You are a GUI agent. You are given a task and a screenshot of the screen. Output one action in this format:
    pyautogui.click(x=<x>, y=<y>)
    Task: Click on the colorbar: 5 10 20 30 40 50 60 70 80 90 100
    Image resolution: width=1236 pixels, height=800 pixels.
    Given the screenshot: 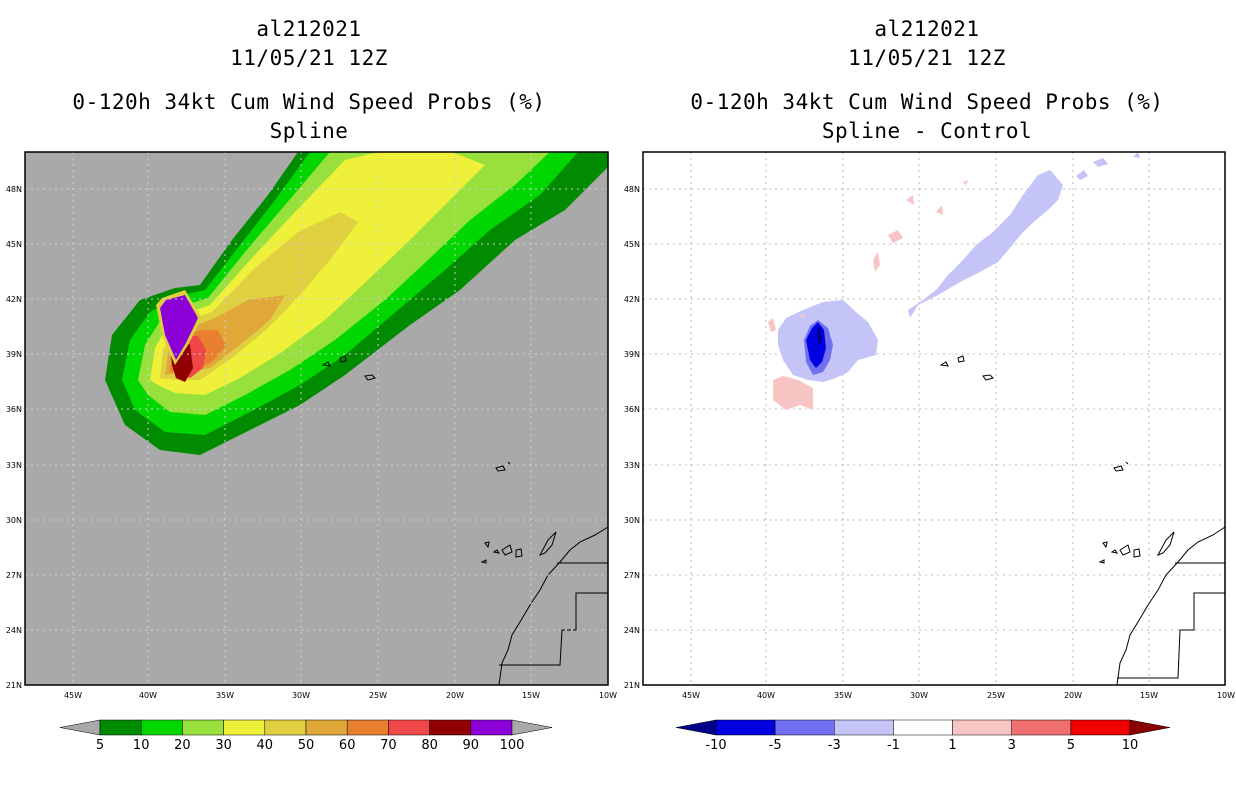 What is the action you would take?
    pyautogui.click(x=306, y=736)
    